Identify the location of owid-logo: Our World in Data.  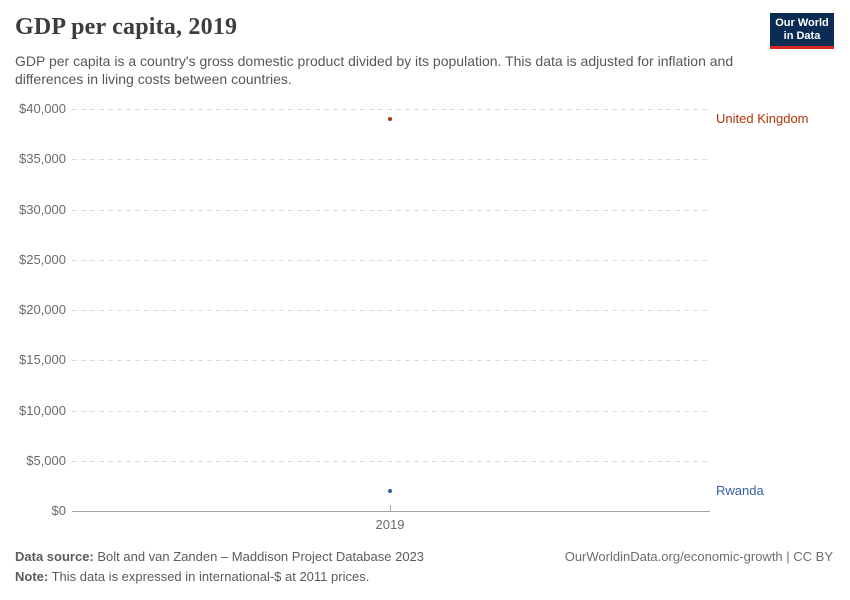
(802, 31).